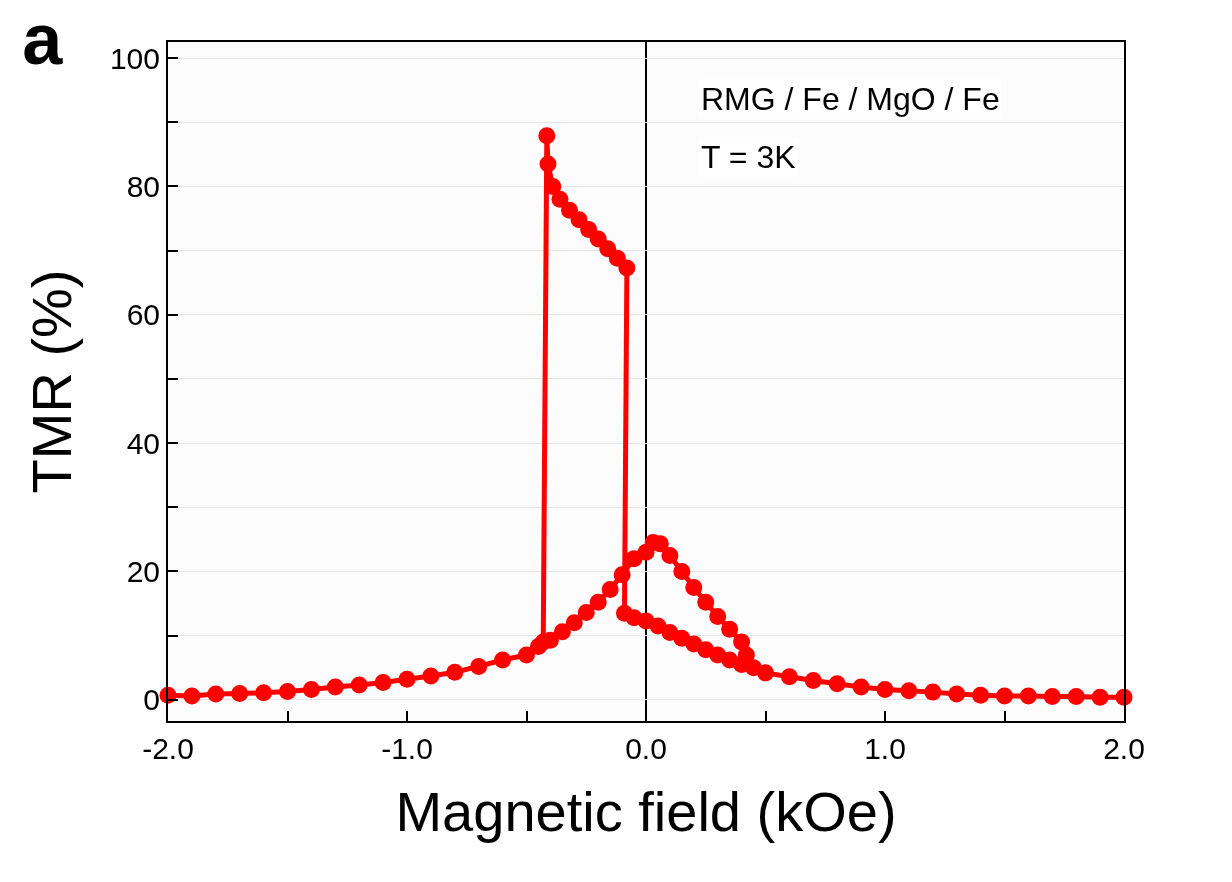  I want to click on y-tick-label: 100, so click(134, 58).